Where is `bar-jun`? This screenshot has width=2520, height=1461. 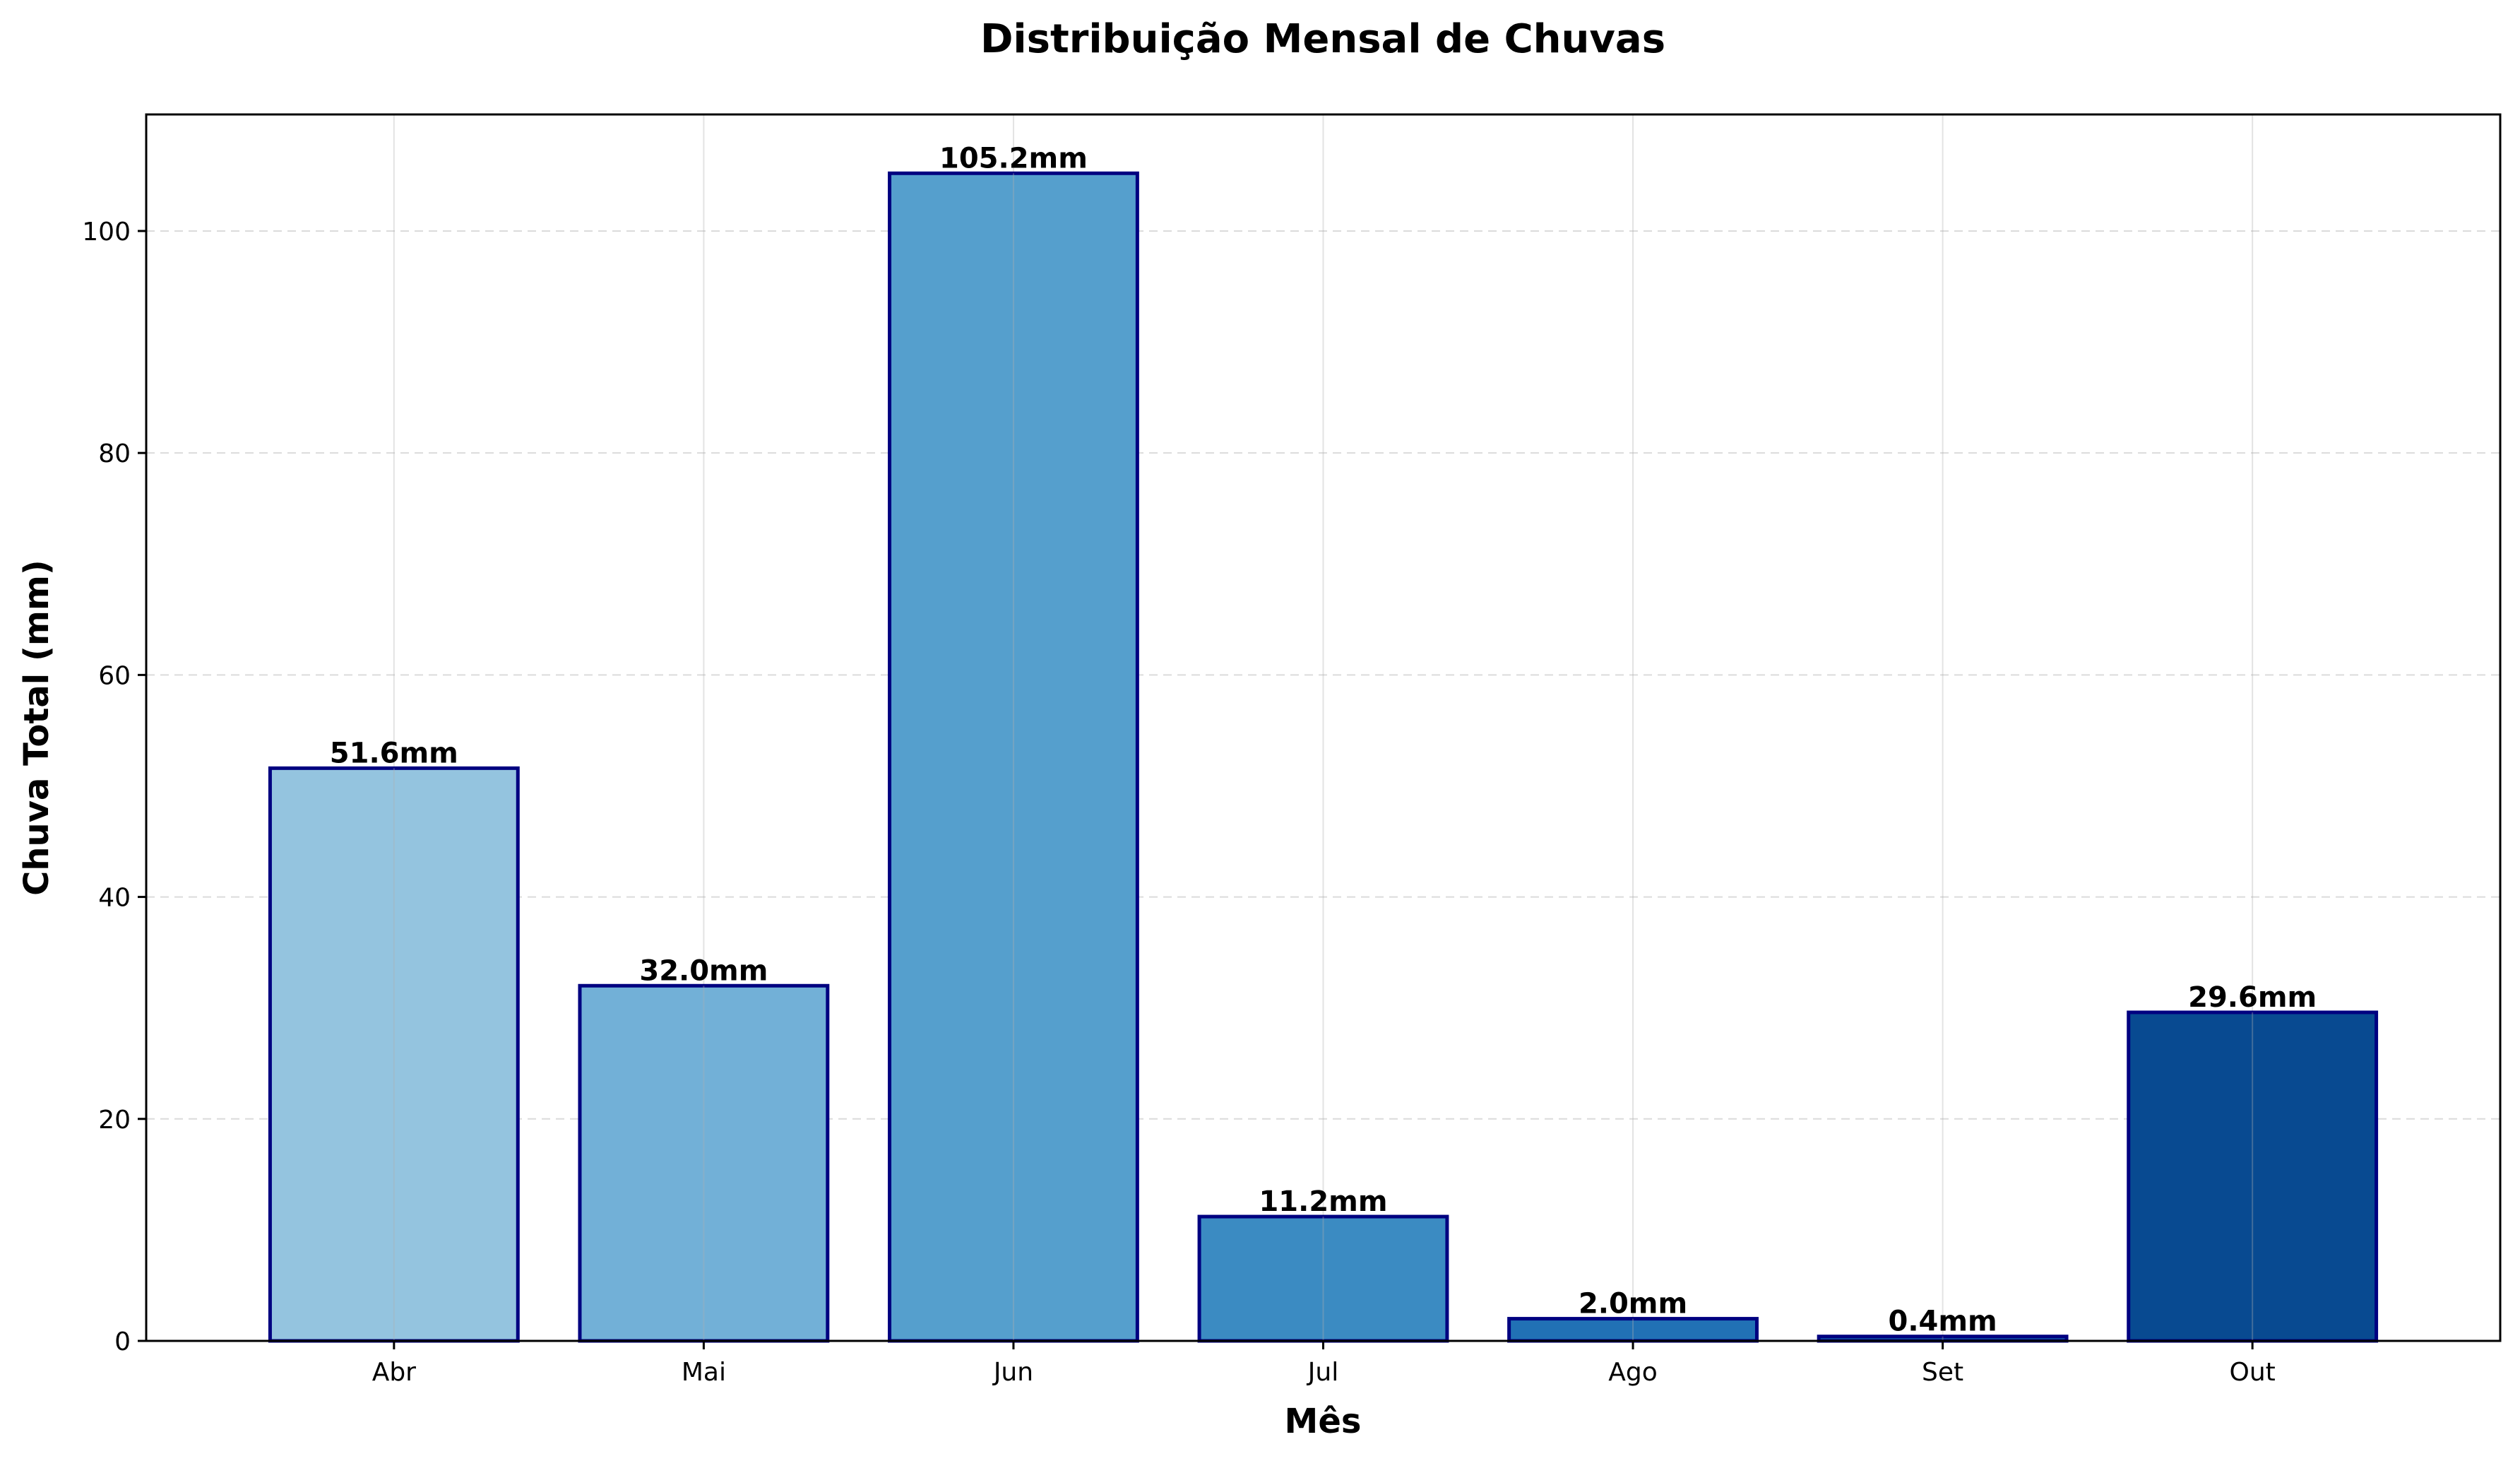
bar-jun is located at coordinates (1014, 757).